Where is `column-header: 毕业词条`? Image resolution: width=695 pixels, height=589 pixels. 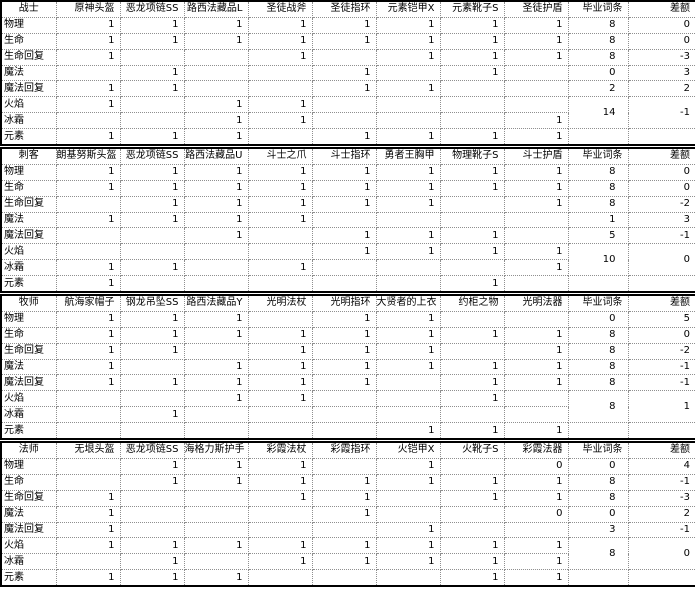
column-header: 毕业词条 is located at coordinates (598, 156).